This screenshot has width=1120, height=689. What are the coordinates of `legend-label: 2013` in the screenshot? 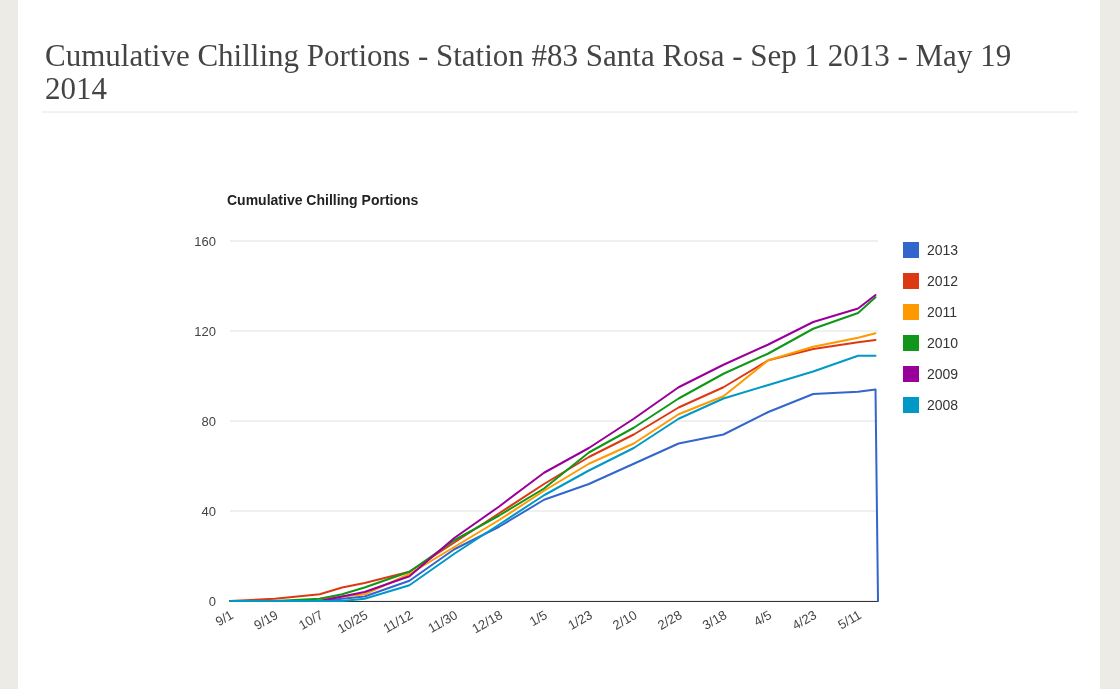 It's located at (943, 250).